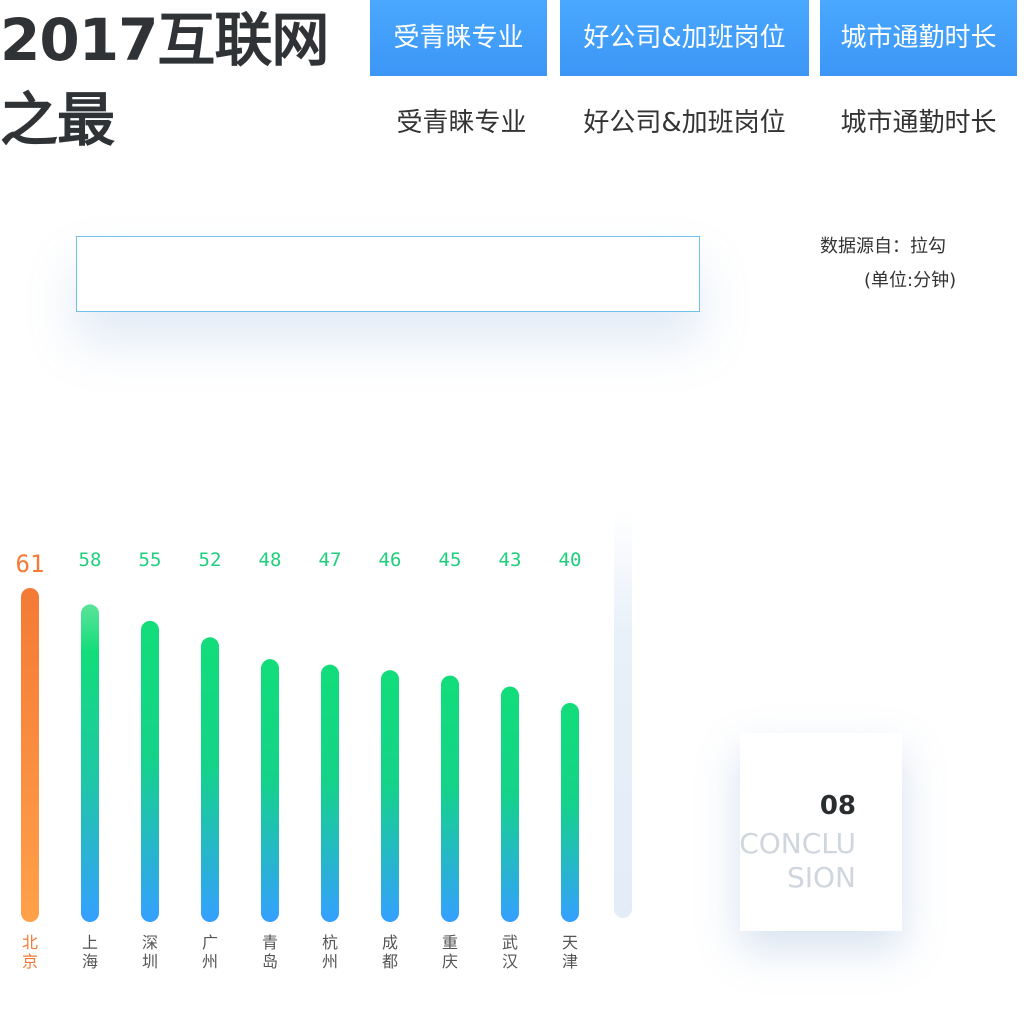 The height and width of the screenshot is (1024, 1024). Describe the element at coordinates (821, 877) in the screenshot. I see `conclusion-word-line2: SION` at that location.